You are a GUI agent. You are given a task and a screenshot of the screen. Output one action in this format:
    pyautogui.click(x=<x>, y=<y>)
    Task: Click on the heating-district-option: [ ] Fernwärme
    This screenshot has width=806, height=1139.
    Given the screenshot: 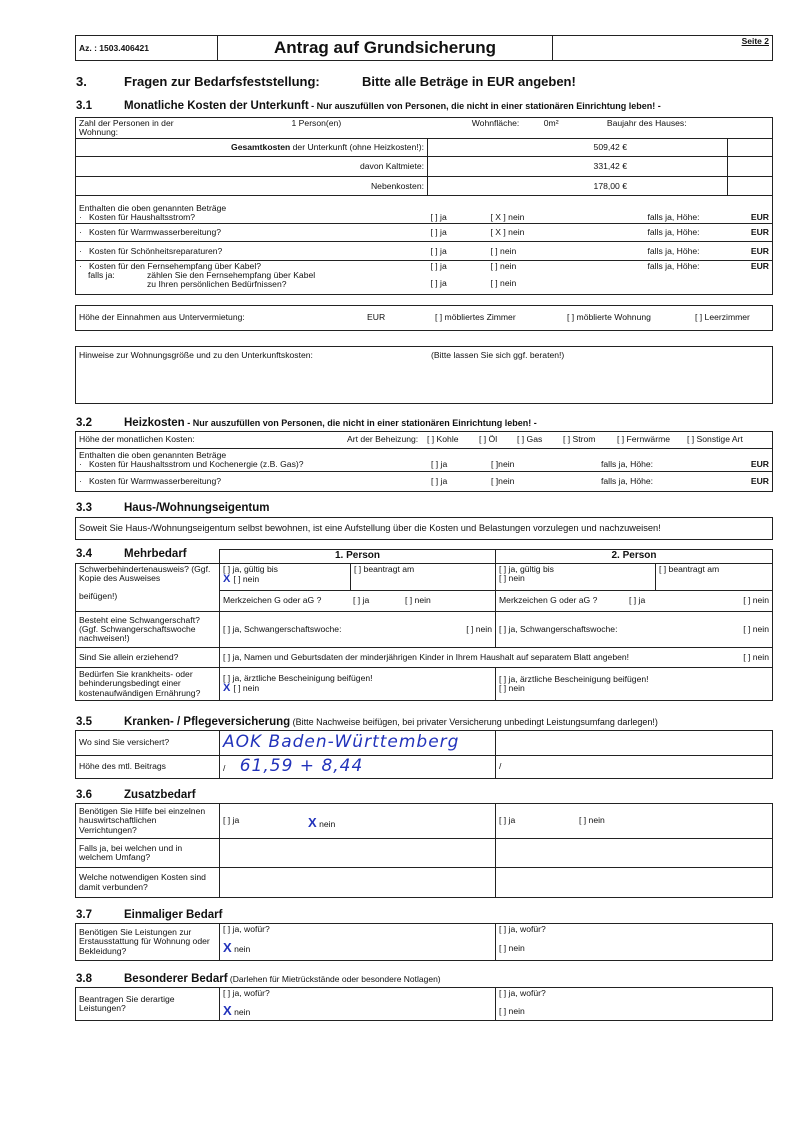 What is the action you would take?
    pyautogui.click(x=644, y=439)
    